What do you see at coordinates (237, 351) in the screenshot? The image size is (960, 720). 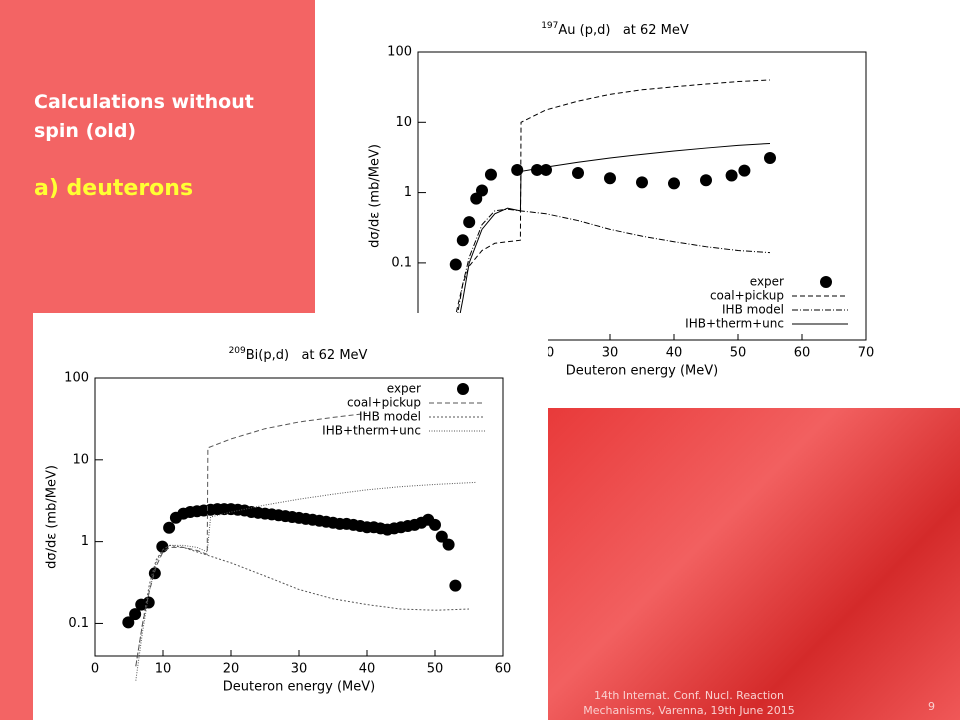 I see `title-mass: 209` at bounding box center [237, 351].